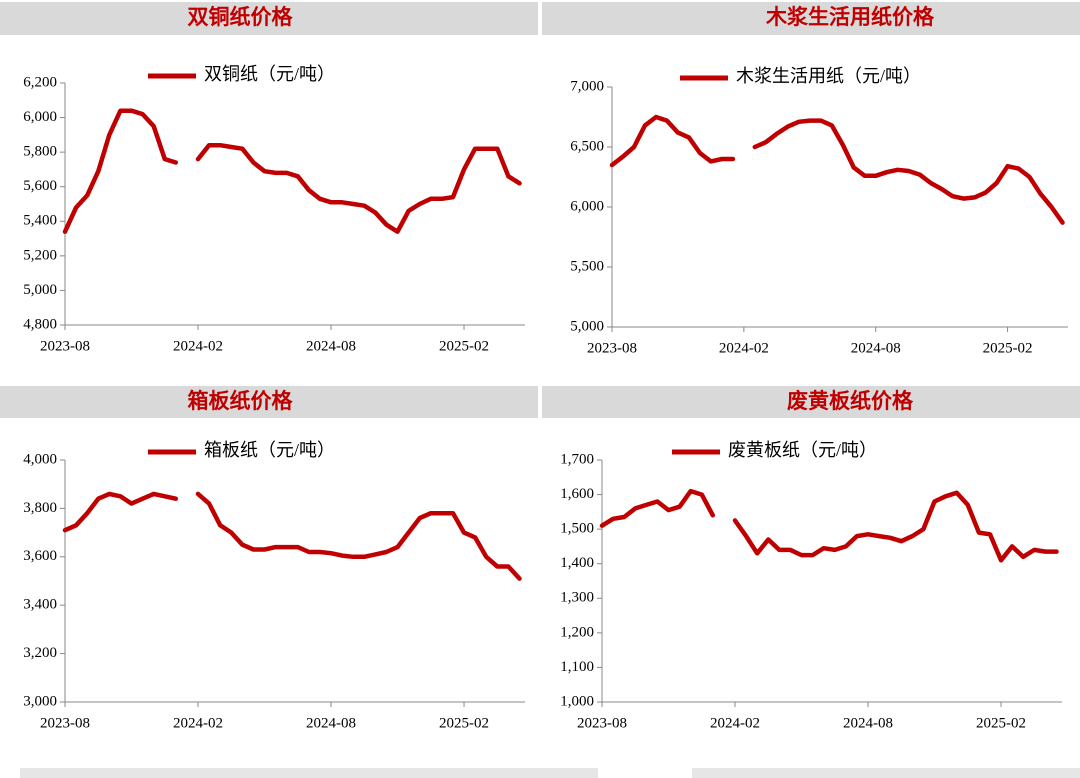 The width and height of the screenshot is (1080, 778). What do you see at coordinates (40, 221) in the screenshot?
I see `y-tick-label: 5,400` at bounding box center [40, 221].